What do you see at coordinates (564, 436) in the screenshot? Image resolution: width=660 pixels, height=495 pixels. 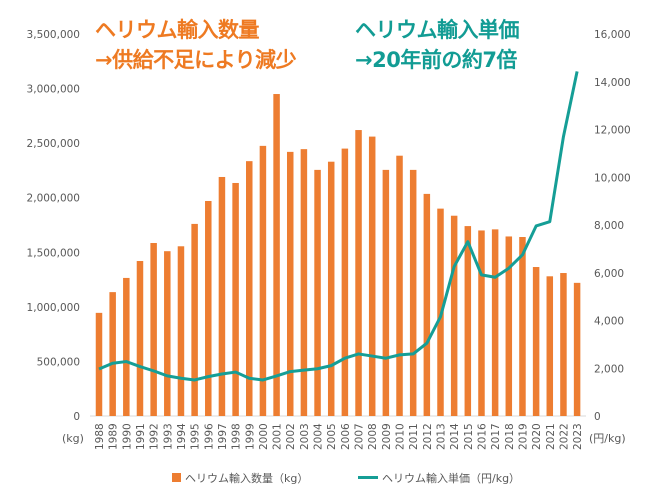 I see `x-tick-label: 2022` at bounding box center [564, 436].